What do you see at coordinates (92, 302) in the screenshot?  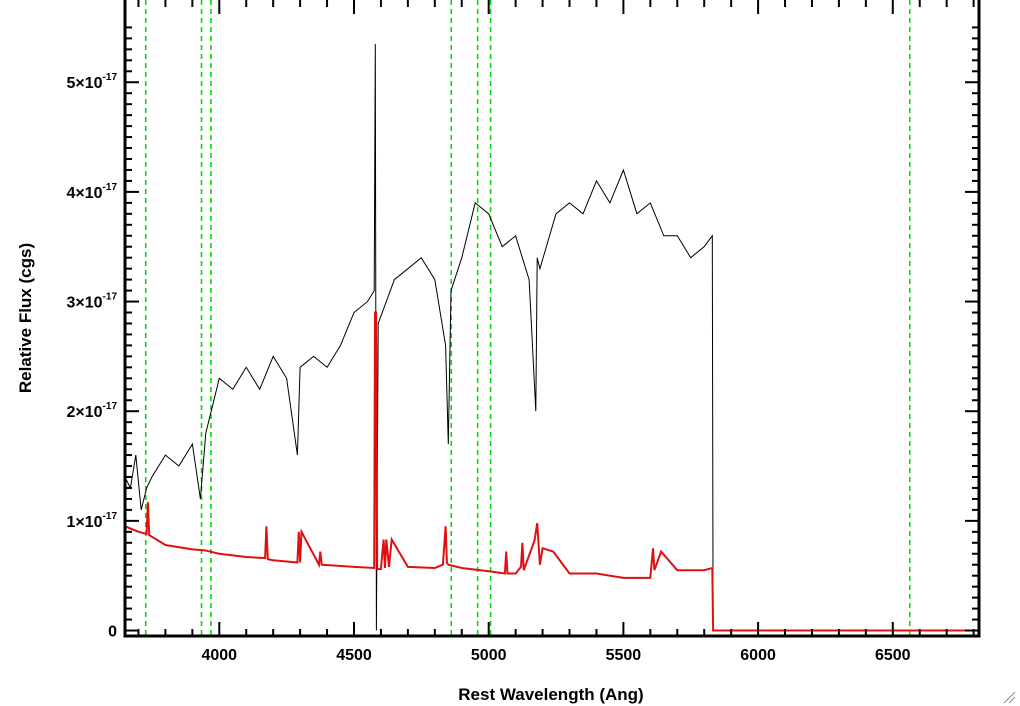 I see `y-tick-label: 3×10⁻¹⁷` at bounding box center [92, 302].